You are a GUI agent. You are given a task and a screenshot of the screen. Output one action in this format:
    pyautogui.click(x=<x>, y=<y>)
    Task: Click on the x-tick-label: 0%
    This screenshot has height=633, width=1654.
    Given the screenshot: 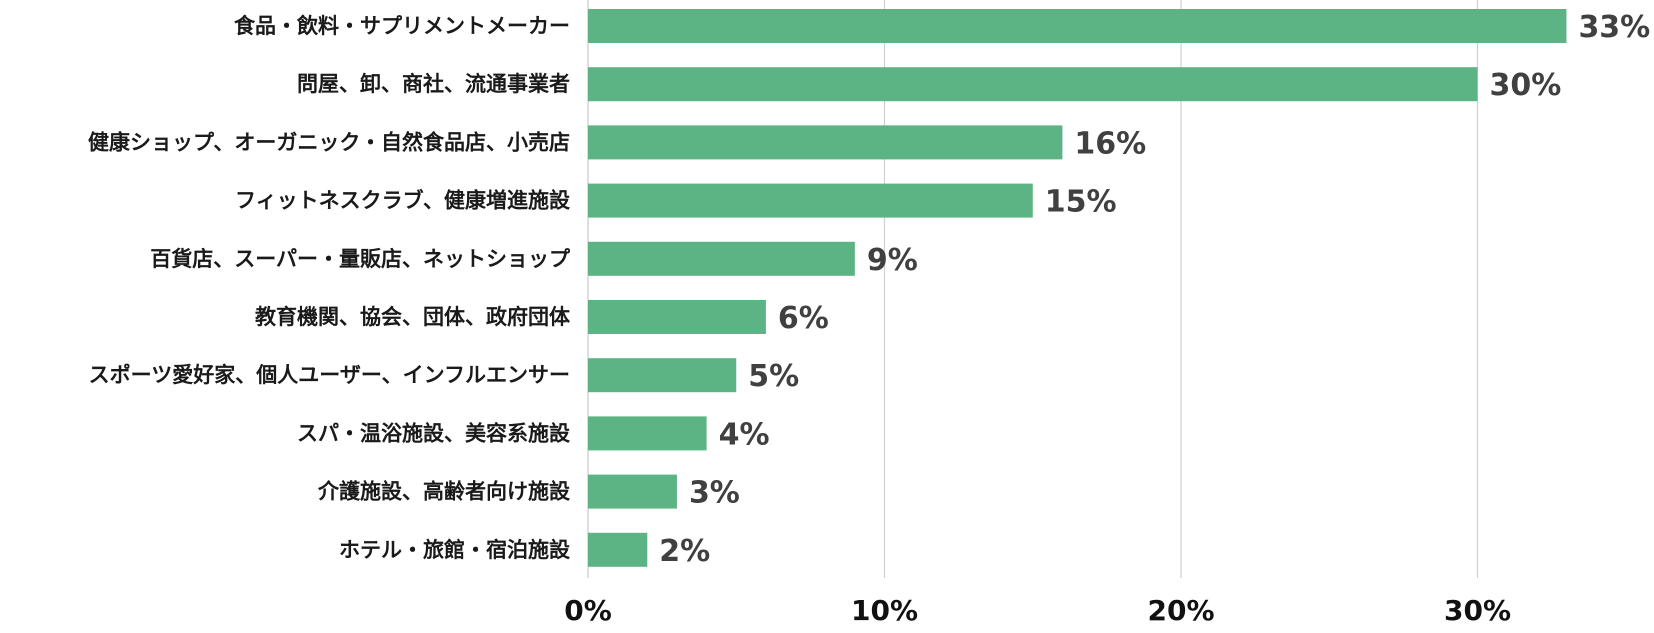 What is the action you would take?
    pyautogui.click(x=588, y=610)
    